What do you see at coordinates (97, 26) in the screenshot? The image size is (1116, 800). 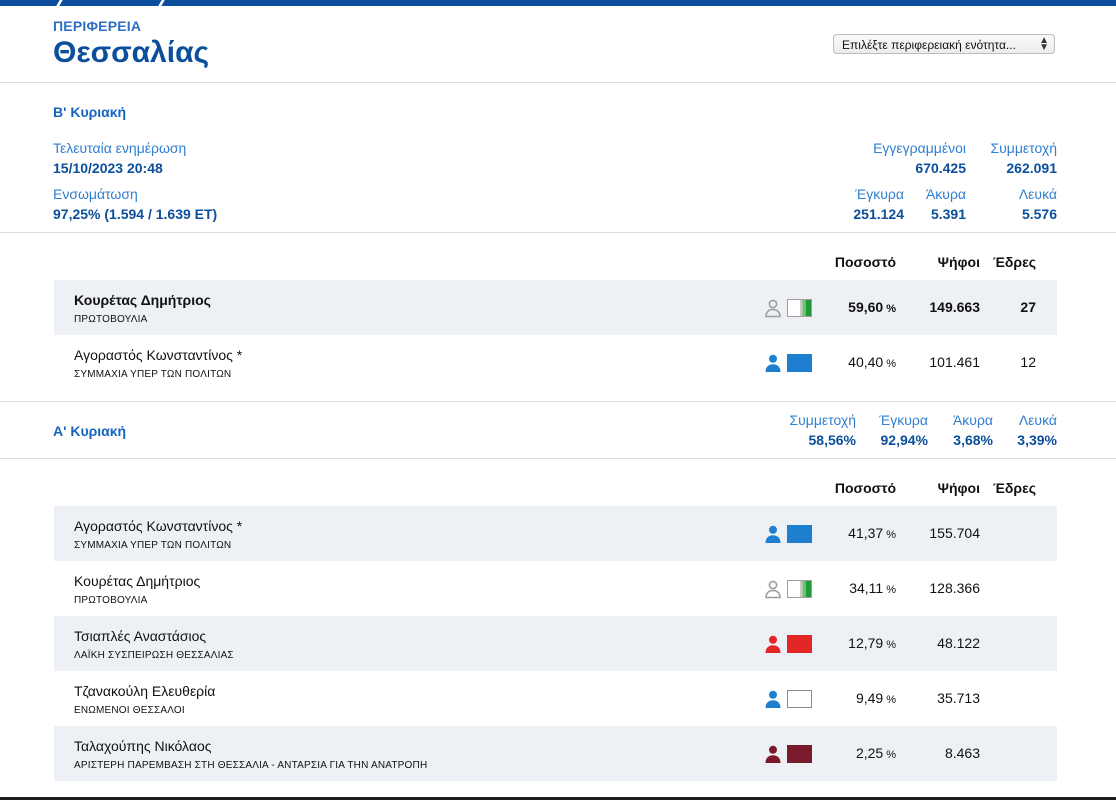 I see `region-label: ΠΕΡΙΦΕΡΕΙΑ` at bounding box center [97, 26].